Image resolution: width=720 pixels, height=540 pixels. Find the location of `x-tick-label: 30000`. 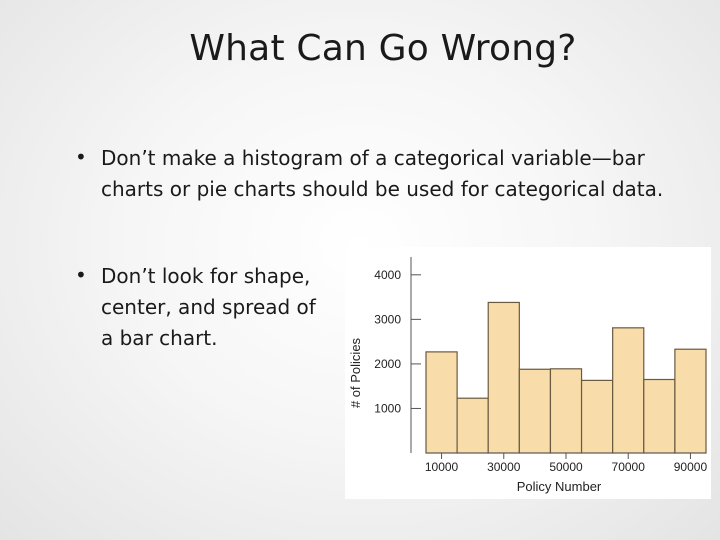

x-tick-label: 30000 is located at coordinates (504, 467).